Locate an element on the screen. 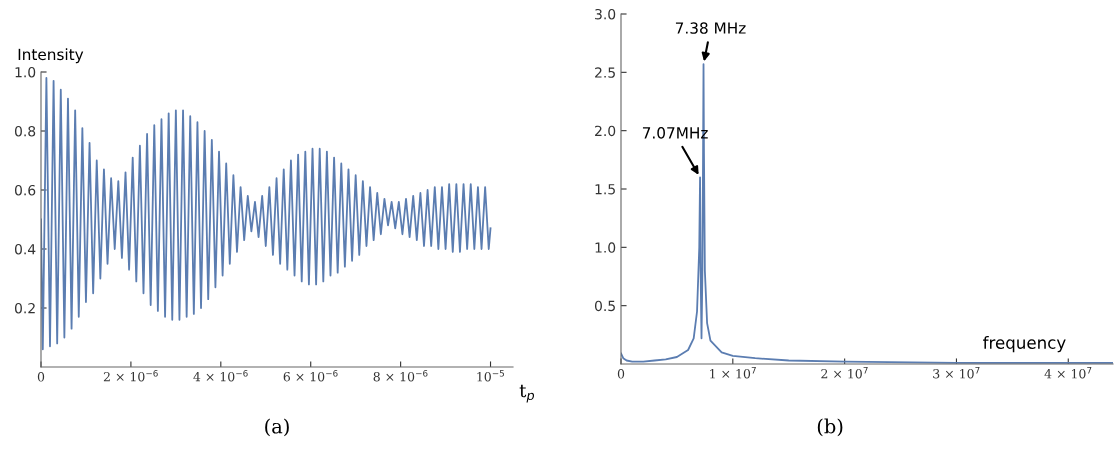 This screenshot has height=449, width=1117. x-tick-label: 8 × 10$^{−6}$ is located at coordinates (400, 375).